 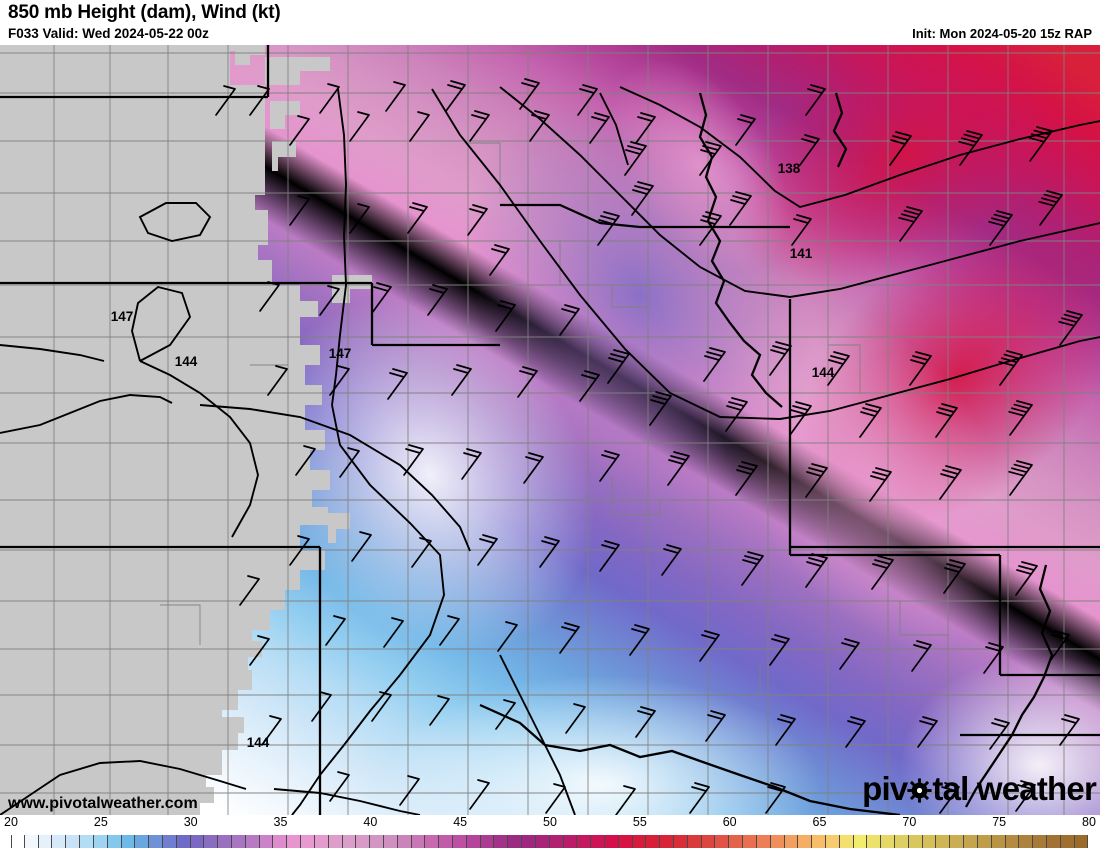 I want to click on contour-label-text: 138, so click(x=789, y=168).